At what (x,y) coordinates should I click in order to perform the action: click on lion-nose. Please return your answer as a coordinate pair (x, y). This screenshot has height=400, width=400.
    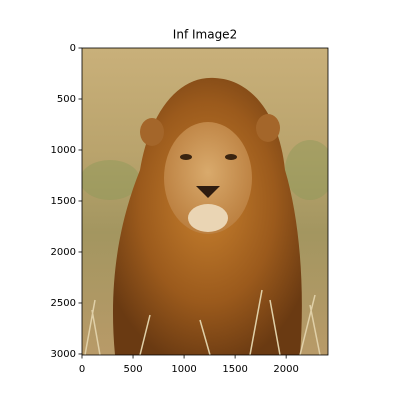
    Looking at the image, I should click on (208, 192).